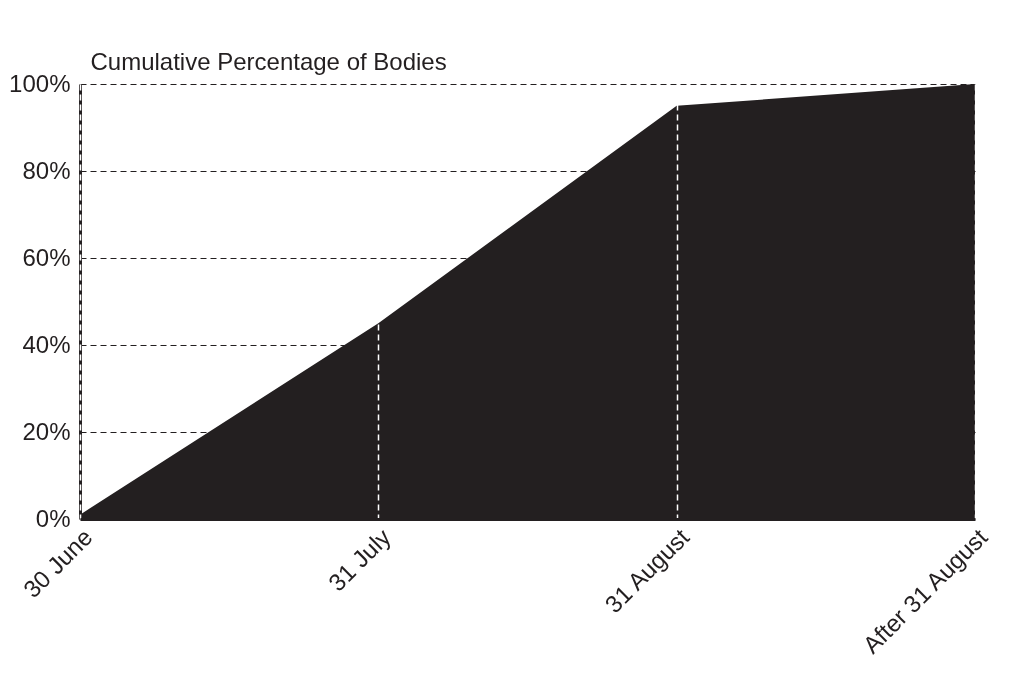  Describe the element at coordinates (40, 83) in the screenshot. I see `y-tick-label: 100%` at that location.